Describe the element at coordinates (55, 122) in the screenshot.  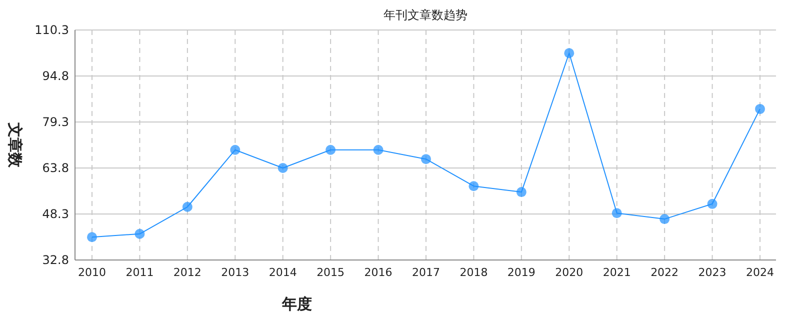
I see `y-tick-label: 79.3` at that location.